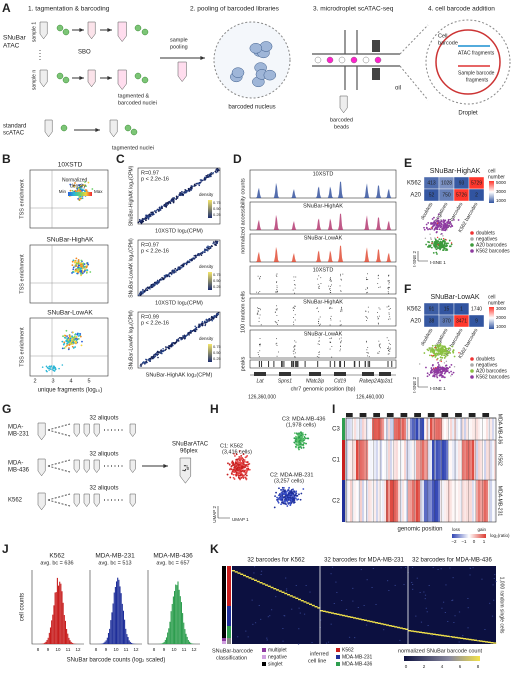 This screenshot has height=675, width=518. I want to click on legend-label: negatives, so click(487, 239).